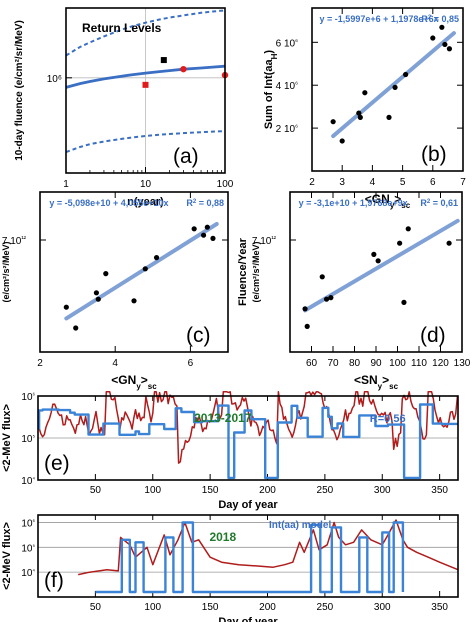  What do you see at coordinates (12, 241) in the screenshot?
I see `c-ytick-label-0-part-0: 7 10` at bounding box center [12, 241].